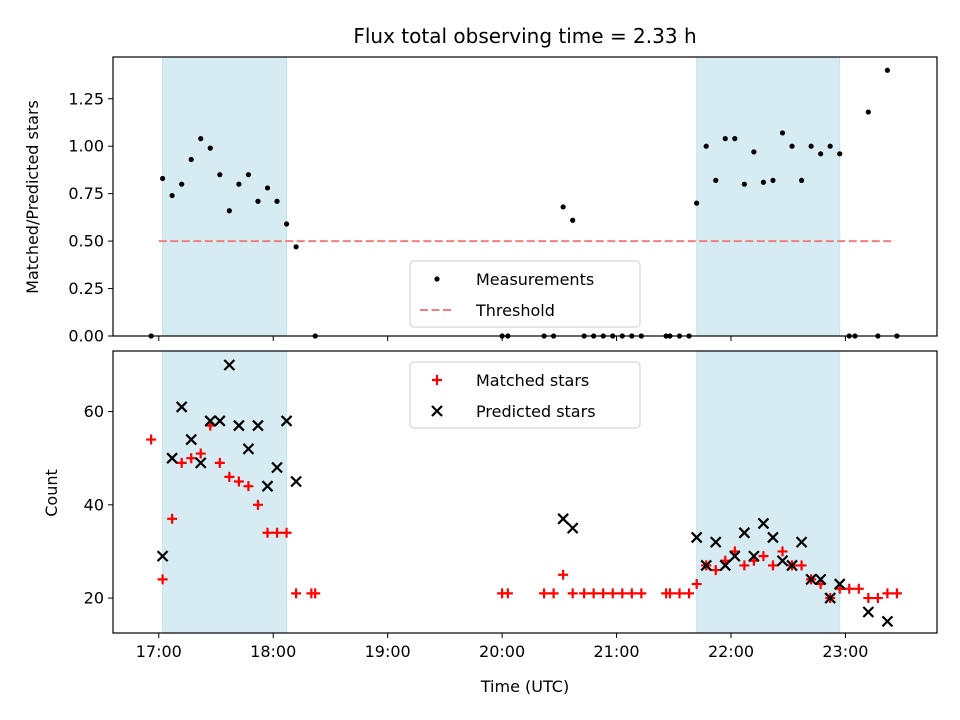 This screenshot has height=720, width=960. I want to click on x-tick-label: 18:00, so click(273, 651).